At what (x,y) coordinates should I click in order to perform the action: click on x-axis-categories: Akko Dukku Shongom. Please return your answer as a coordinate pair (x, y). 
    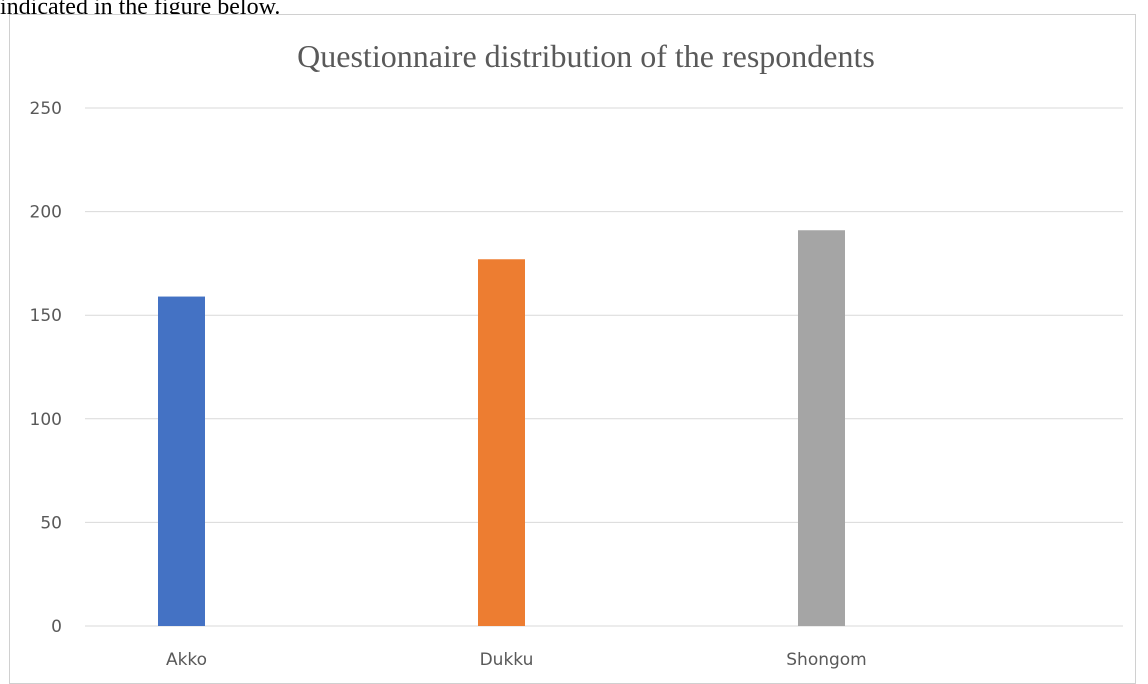
    Looking at the image, I should click on (516, 660).